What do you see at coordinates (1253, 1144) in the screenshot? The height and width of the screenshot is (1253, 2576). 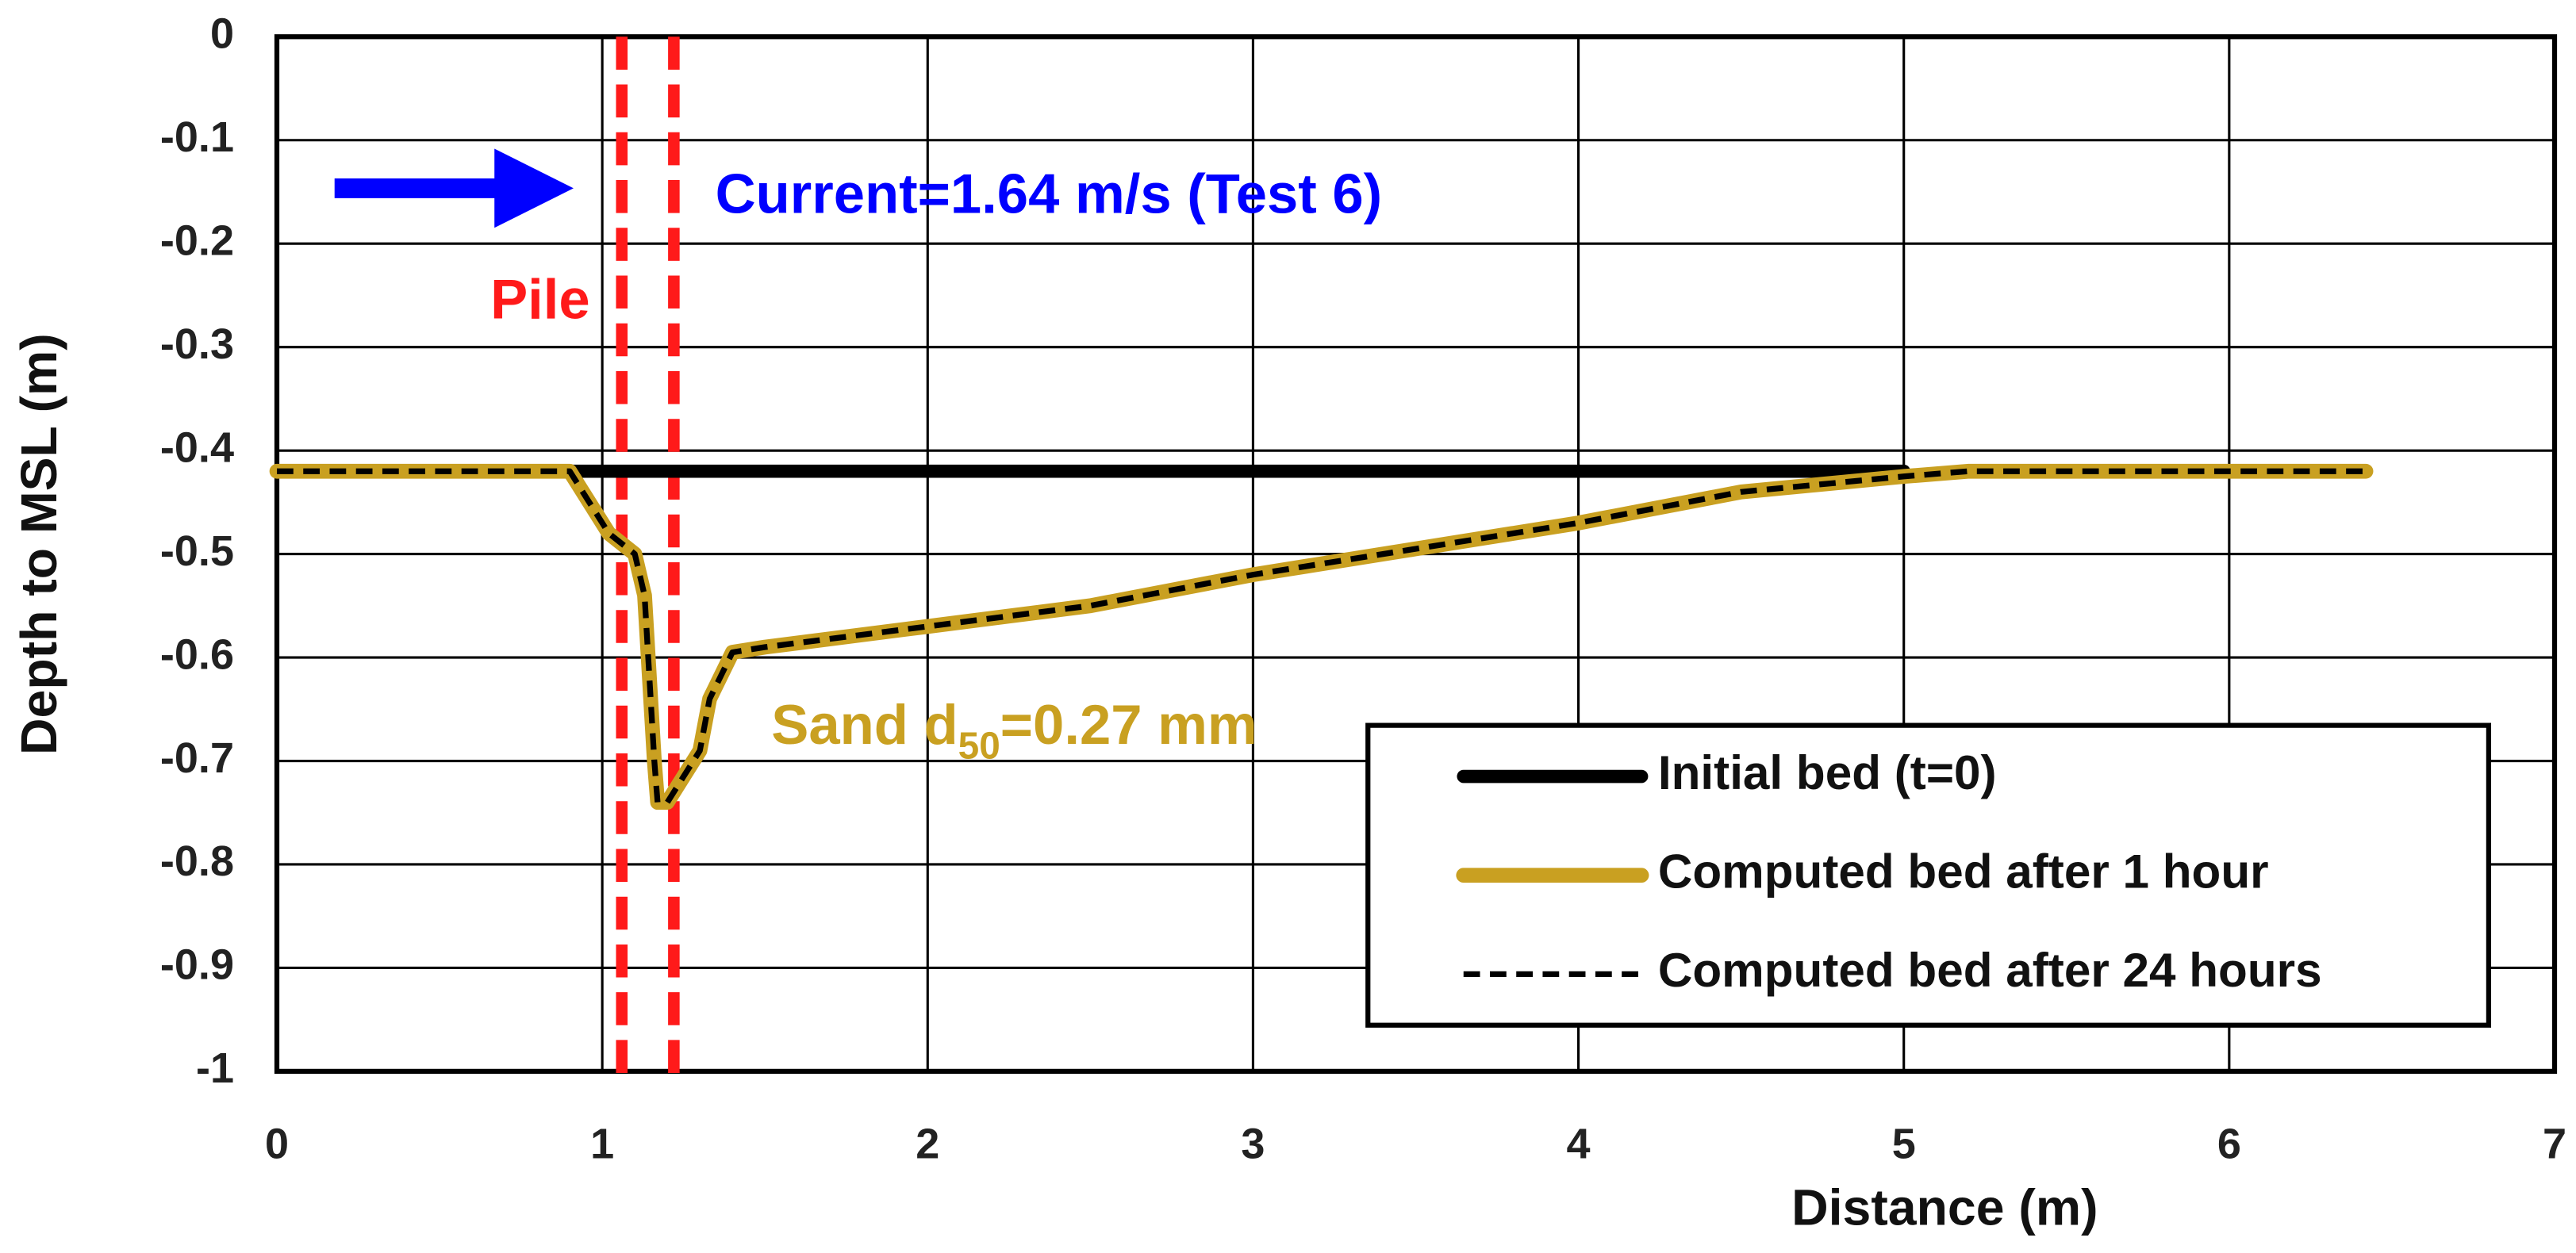 I see `x-tick-label: 3` at bounding box center [1253, 1144].